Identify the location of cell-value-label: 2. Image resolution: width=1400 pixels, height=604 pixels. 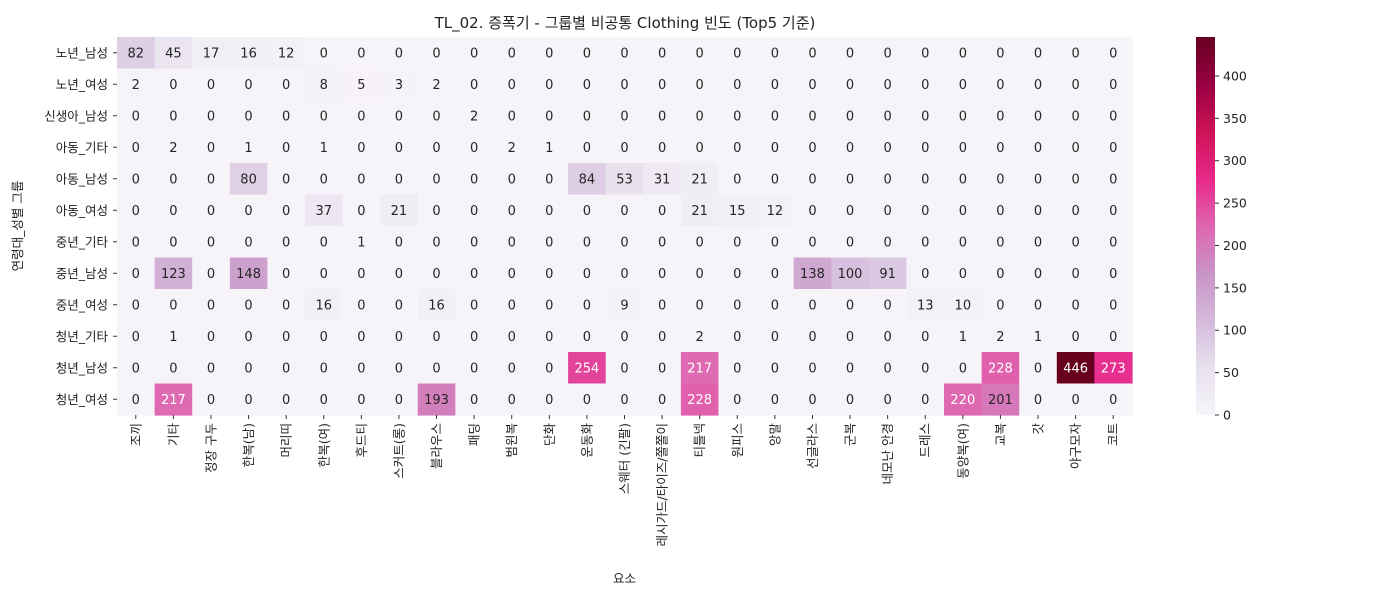
(136, 85).